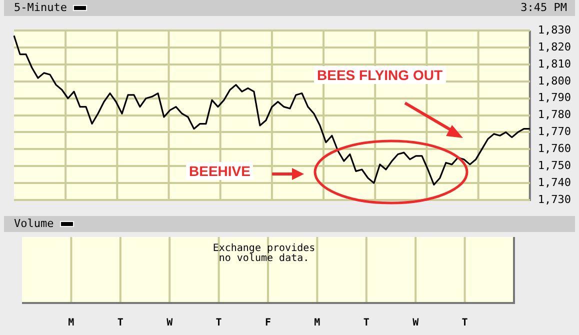 This screenshot has width=579, height=335. Describe the element at coordinates (555, 81) in the screenshot. I see `y-tick-label: 1,800` at that location.